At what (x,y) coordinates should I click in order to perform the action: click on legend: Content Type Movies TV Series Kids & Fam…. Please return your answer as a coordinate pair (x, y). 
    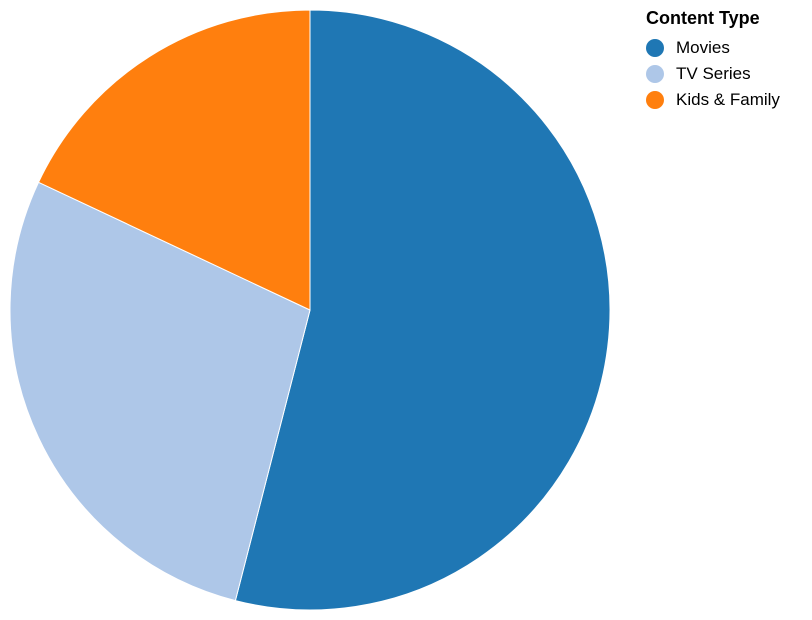
    Looking at the image, I should click on (713, 60).